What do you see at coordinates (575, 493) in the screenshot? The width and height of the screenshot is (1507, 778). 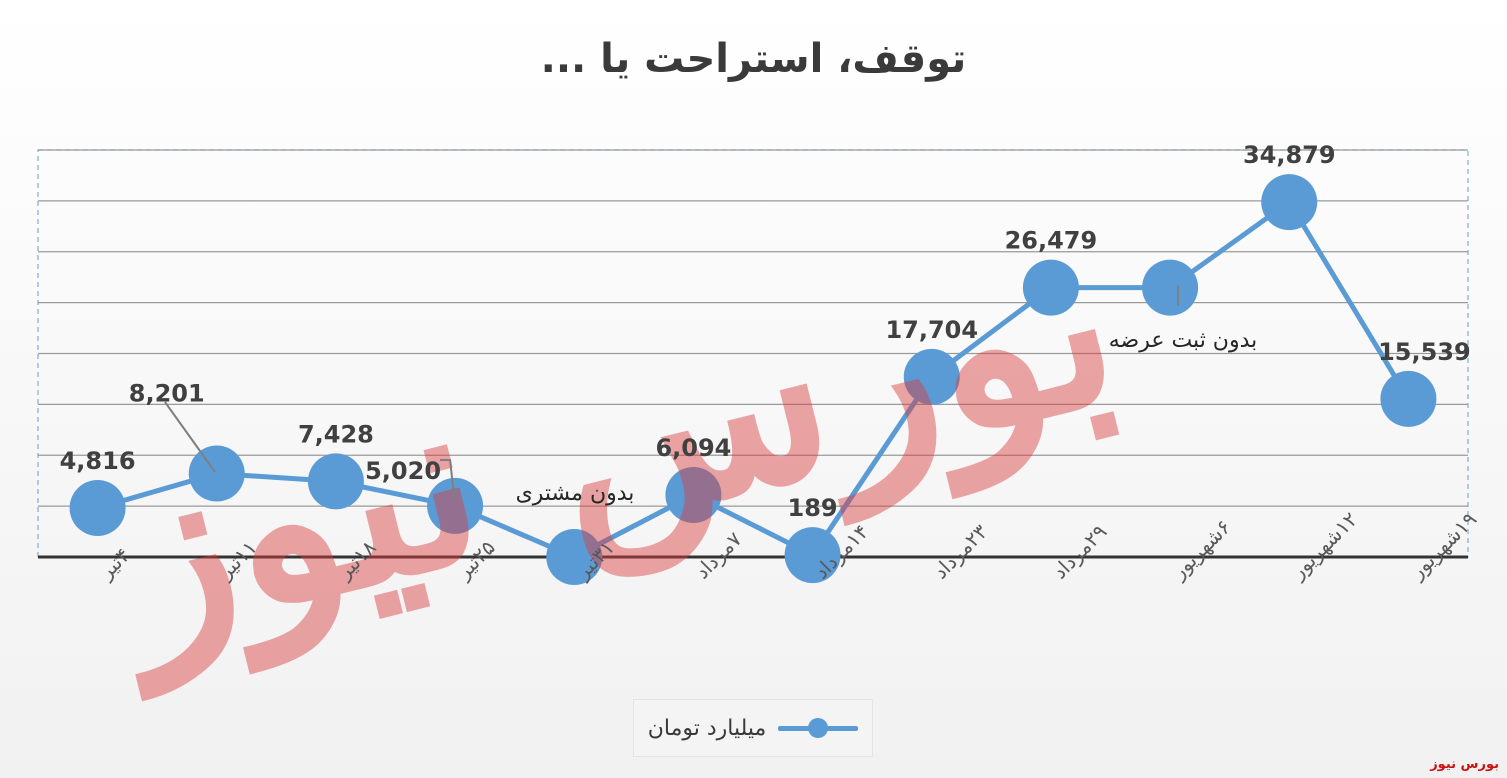 I see `annotation-label: بدون مشتری` at bounding box center [575, 493].